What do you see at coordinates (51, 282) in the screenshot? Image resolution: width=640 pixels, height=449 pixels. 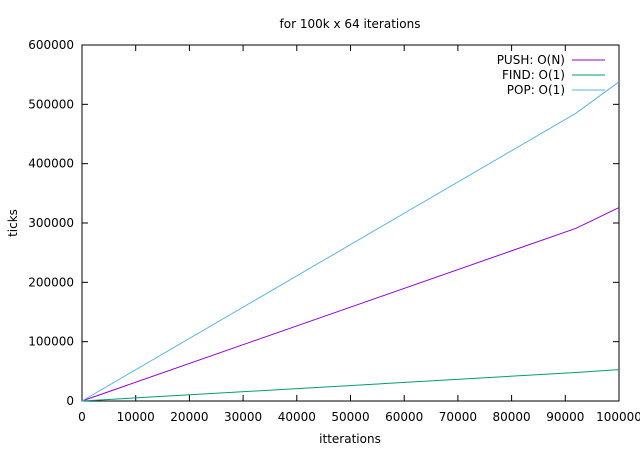 I see `y-tick-label: 200000` at bounding box center [51, 282].